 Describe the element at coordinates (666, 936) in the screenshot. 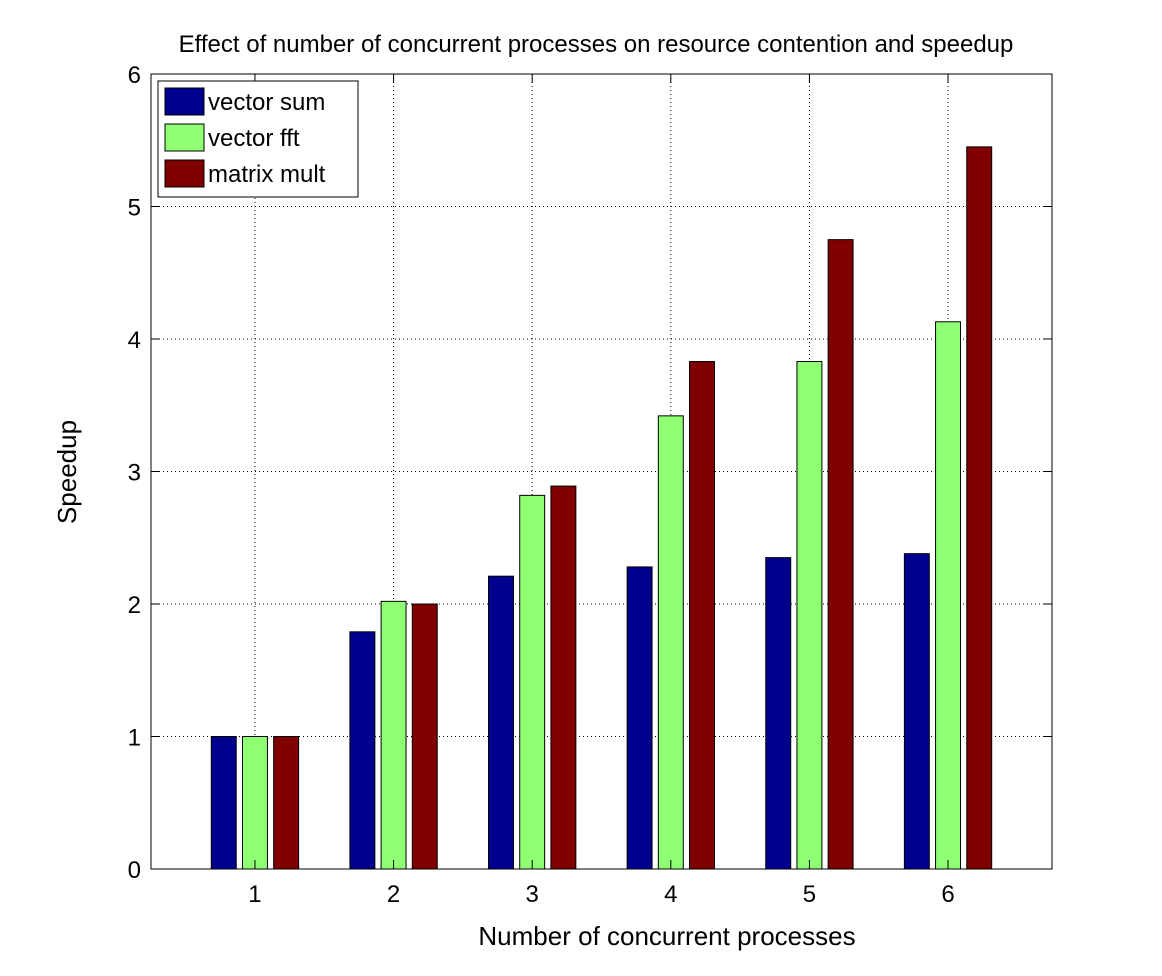

I see `x-axis-label: Number of concurrent processes` at that location.